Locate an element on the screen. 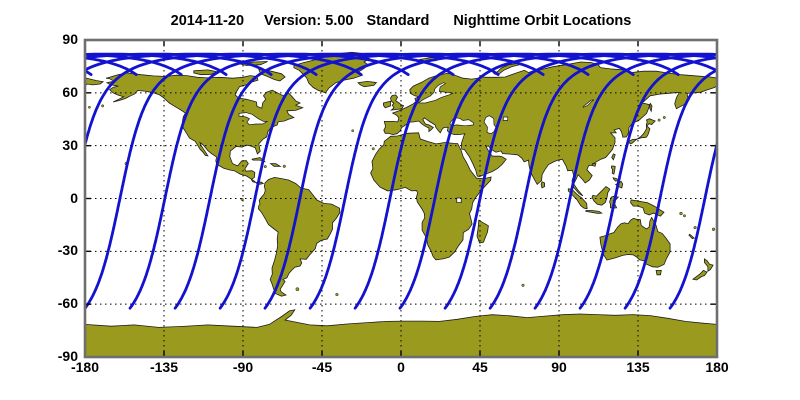 This screenshot has height=400, width=800. landmass-africa is located at coordinates (431, 196).